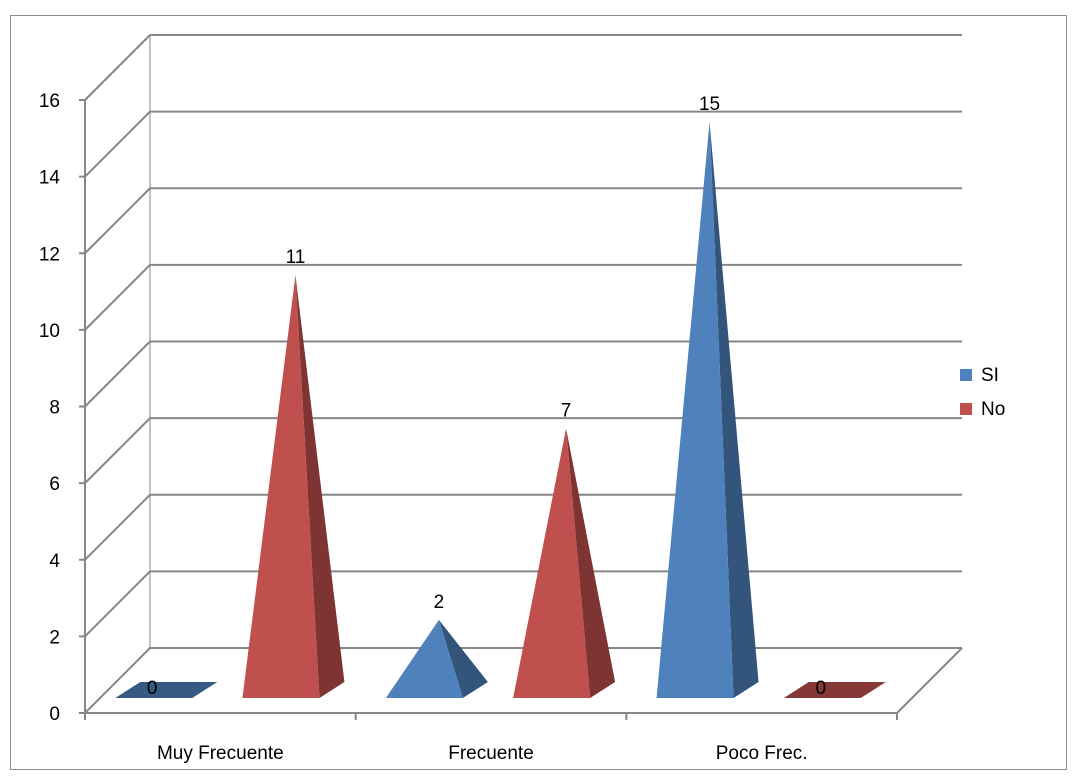 Image resolution: width=1079 pixels, height=778 pixels. I want to click on y-tick-label: 6, so click(54, 484).